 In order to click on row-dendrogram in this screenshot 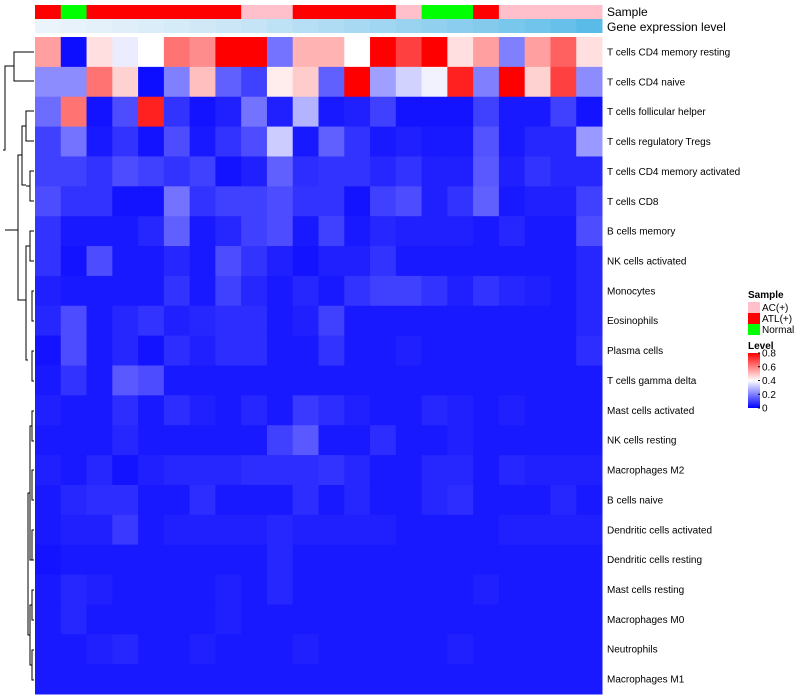, I will do `click(18, 366)`.